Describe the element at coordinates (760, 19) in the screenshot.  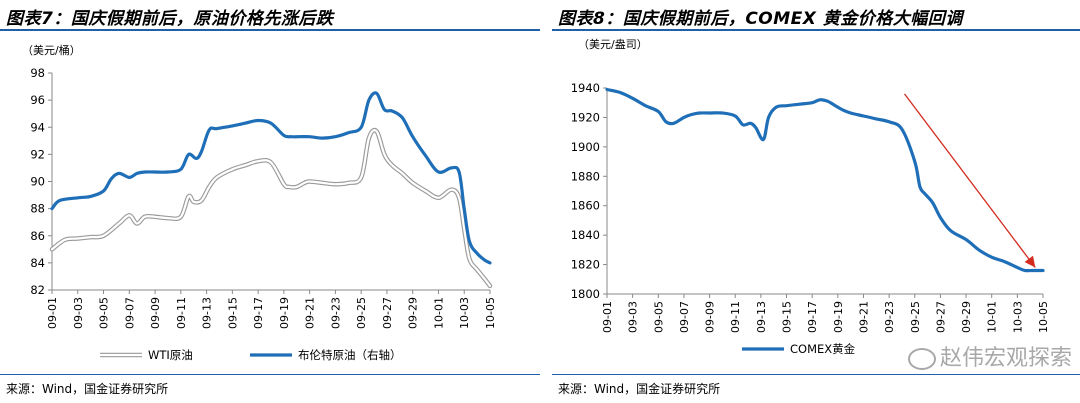
I see `figure-title: 图表8：国庆假期前后，COMEX 黄金价格大幅回调` at that location.